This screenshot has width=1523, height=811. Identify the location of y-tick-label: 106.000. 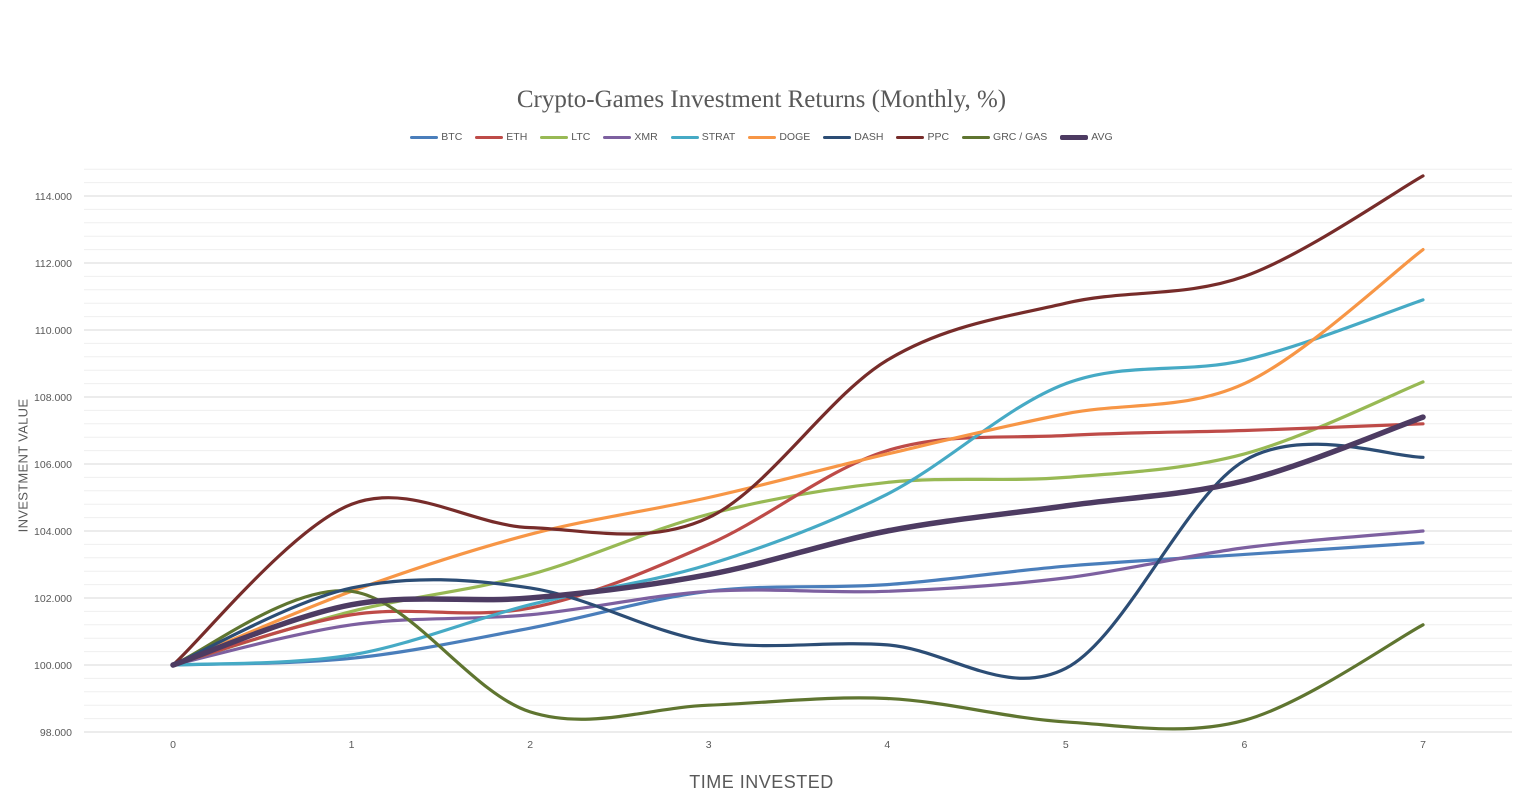
(53, 465).